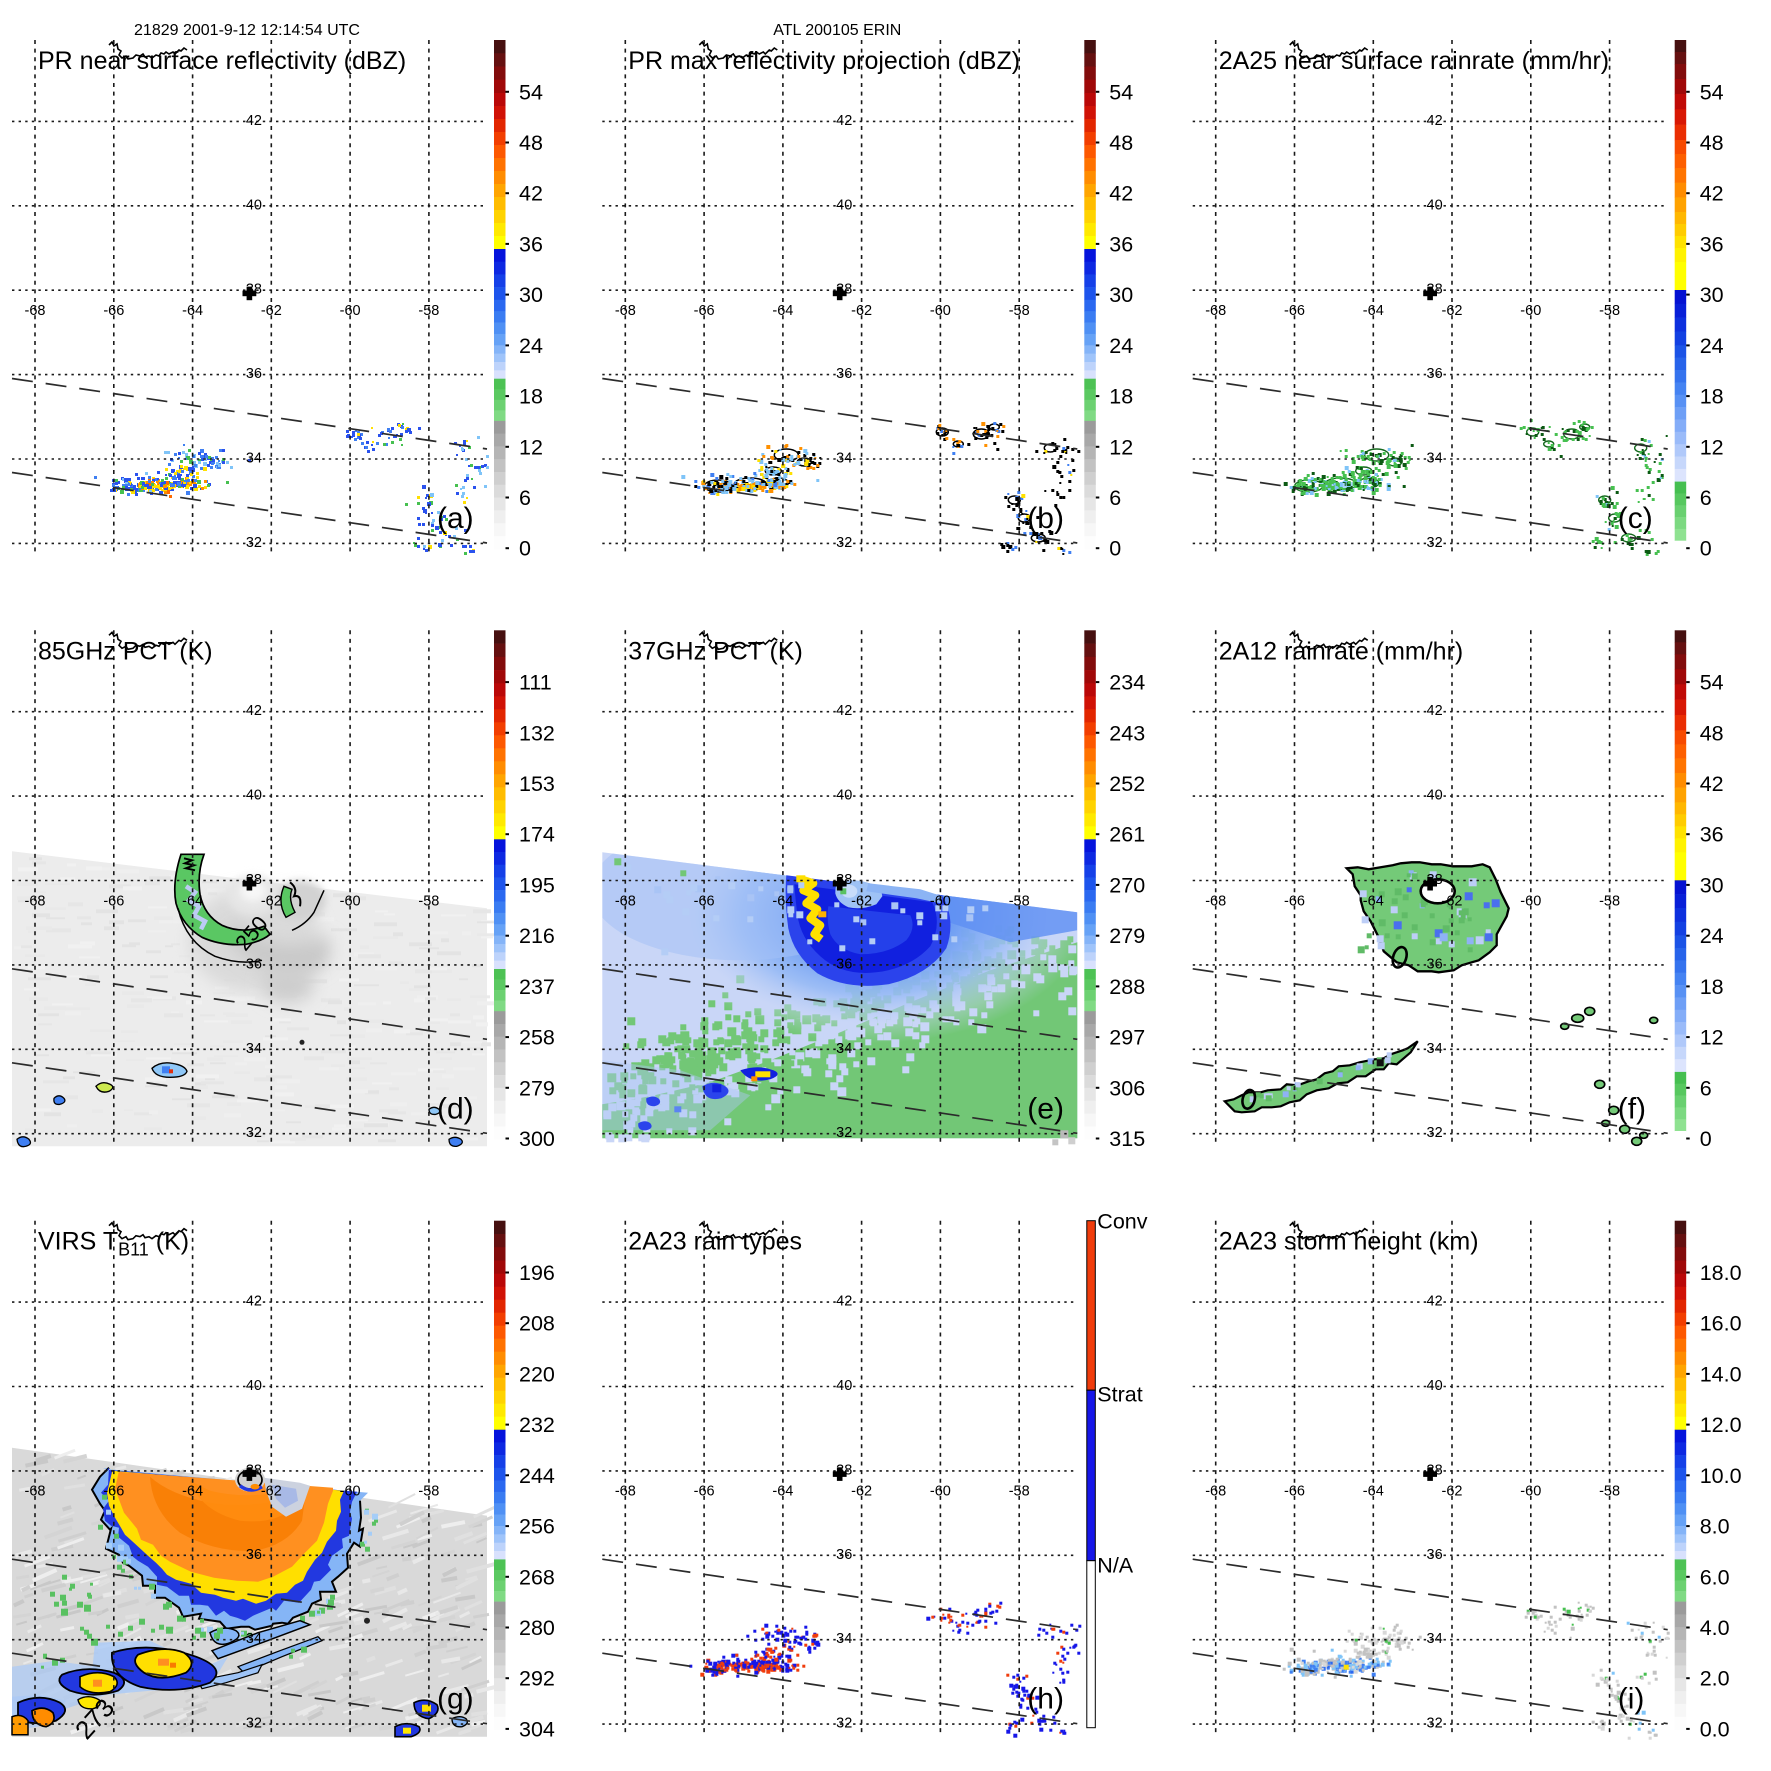 Image resolution: width=1771 pixels, height=1771 pixels. I want to click on svg-text: VIRS TB11 (K), so click(113, 1244).